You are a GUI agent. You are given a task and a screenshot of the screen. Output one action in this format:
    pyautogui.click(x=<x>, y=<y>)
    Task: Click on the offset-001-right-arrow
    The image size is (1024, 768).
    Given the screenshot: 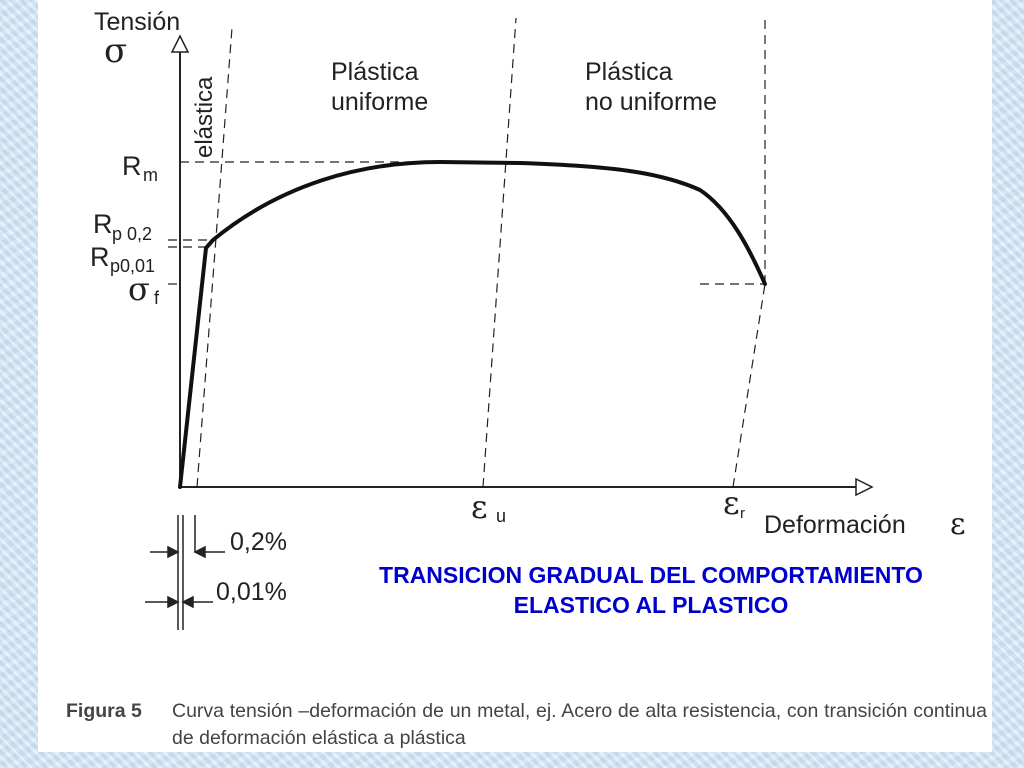 What is the action you would take?
    pyautogui.click(x=187, y=602)
    